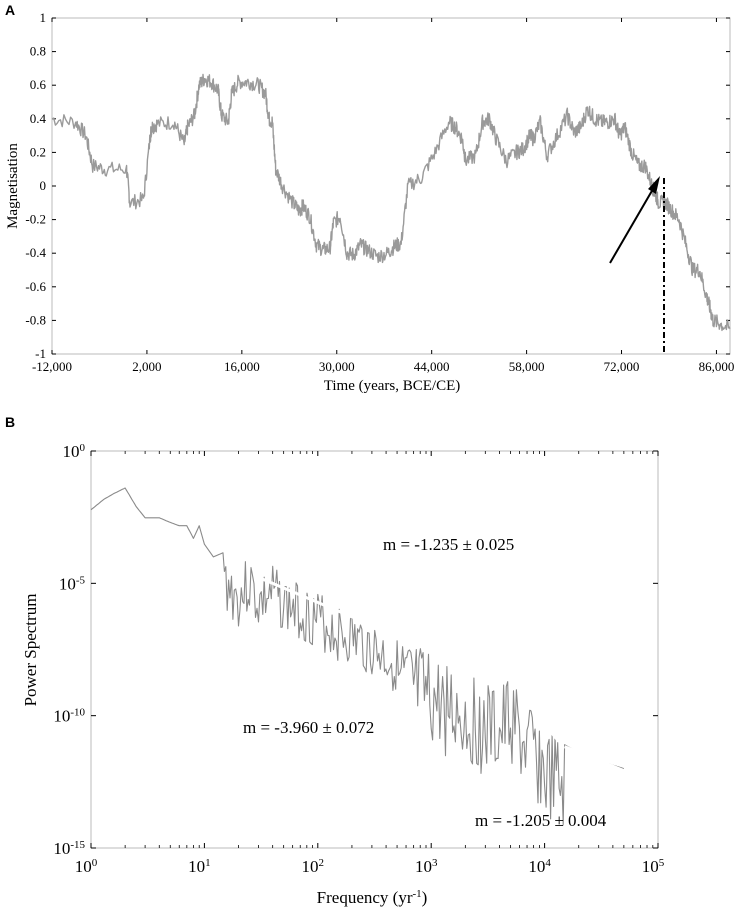  Describe the element at coordinates (337, 366) in the screenshot. I see `a-x-tick-label: 30,000` at that location.